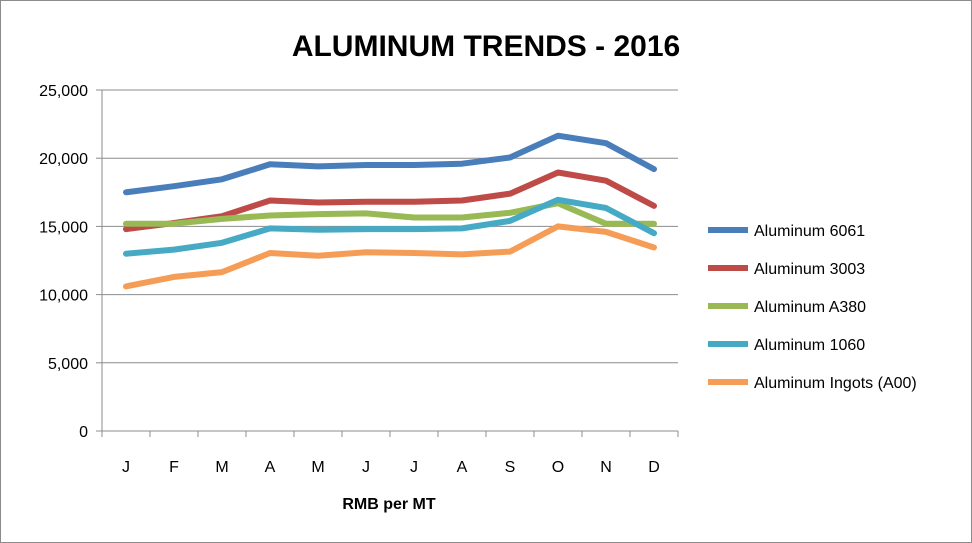 The image size is (972, 543). Describe the element at coordinates (654, 467) in the screenshot. I see `x-tick-label: D` at that location.